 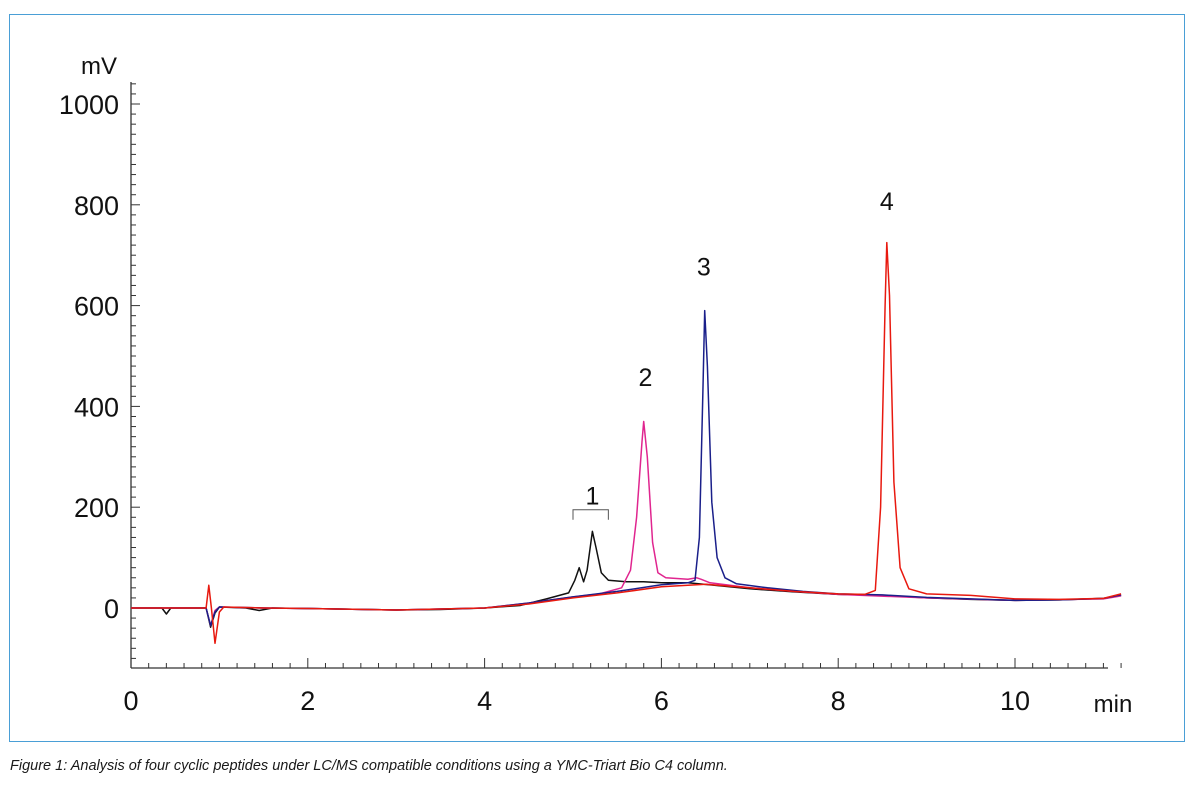 What do you see at coordinates (89, 105) in the screenshot?
I see `y-tick-label: 1000` at bounding box center [89, 105].